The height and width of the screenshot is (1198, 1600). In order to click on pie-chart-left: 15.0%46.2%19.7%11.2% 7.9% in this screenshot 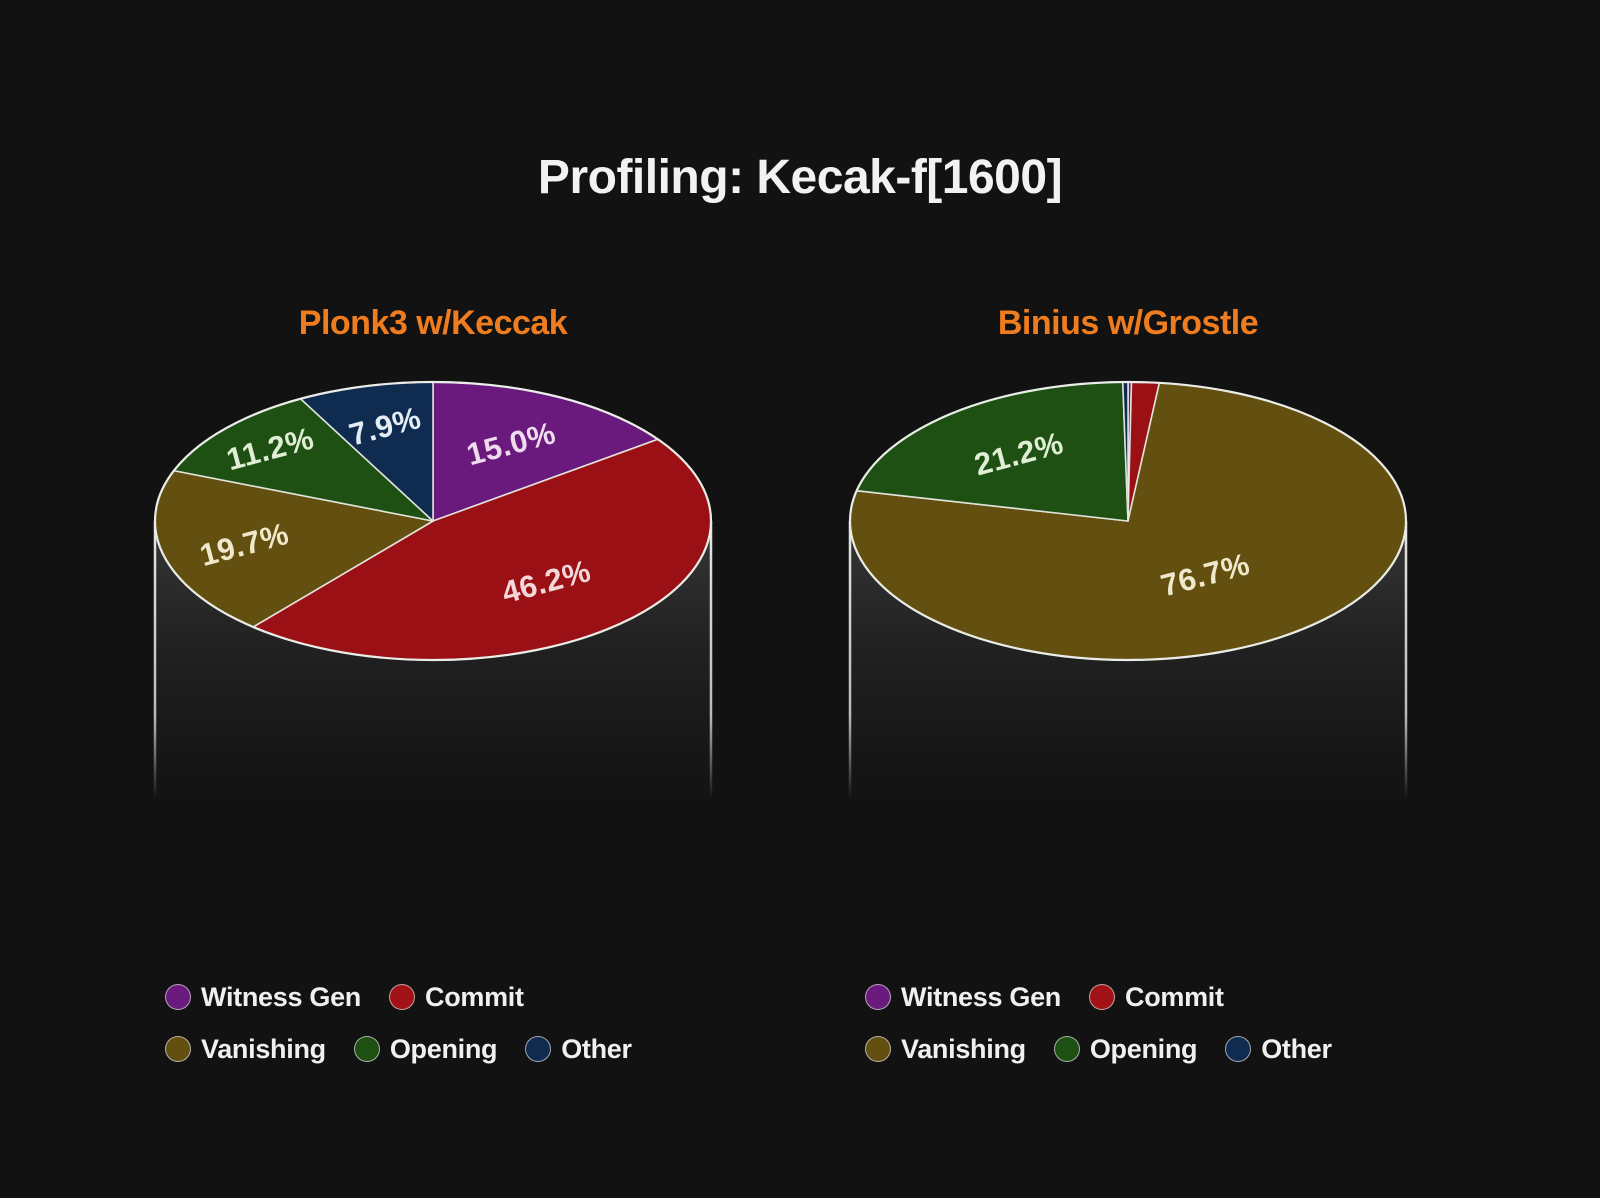, I will do `click(433, 595)`.